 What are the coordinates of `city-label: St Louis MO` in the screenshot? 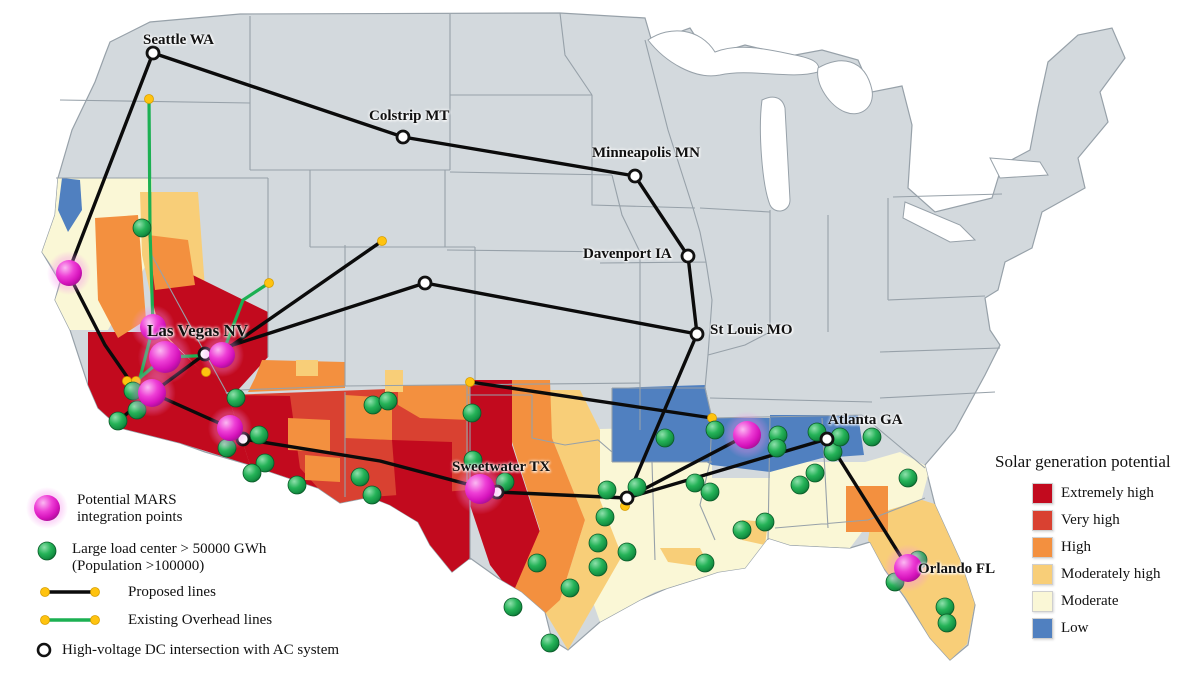 It's located at (751, 330).